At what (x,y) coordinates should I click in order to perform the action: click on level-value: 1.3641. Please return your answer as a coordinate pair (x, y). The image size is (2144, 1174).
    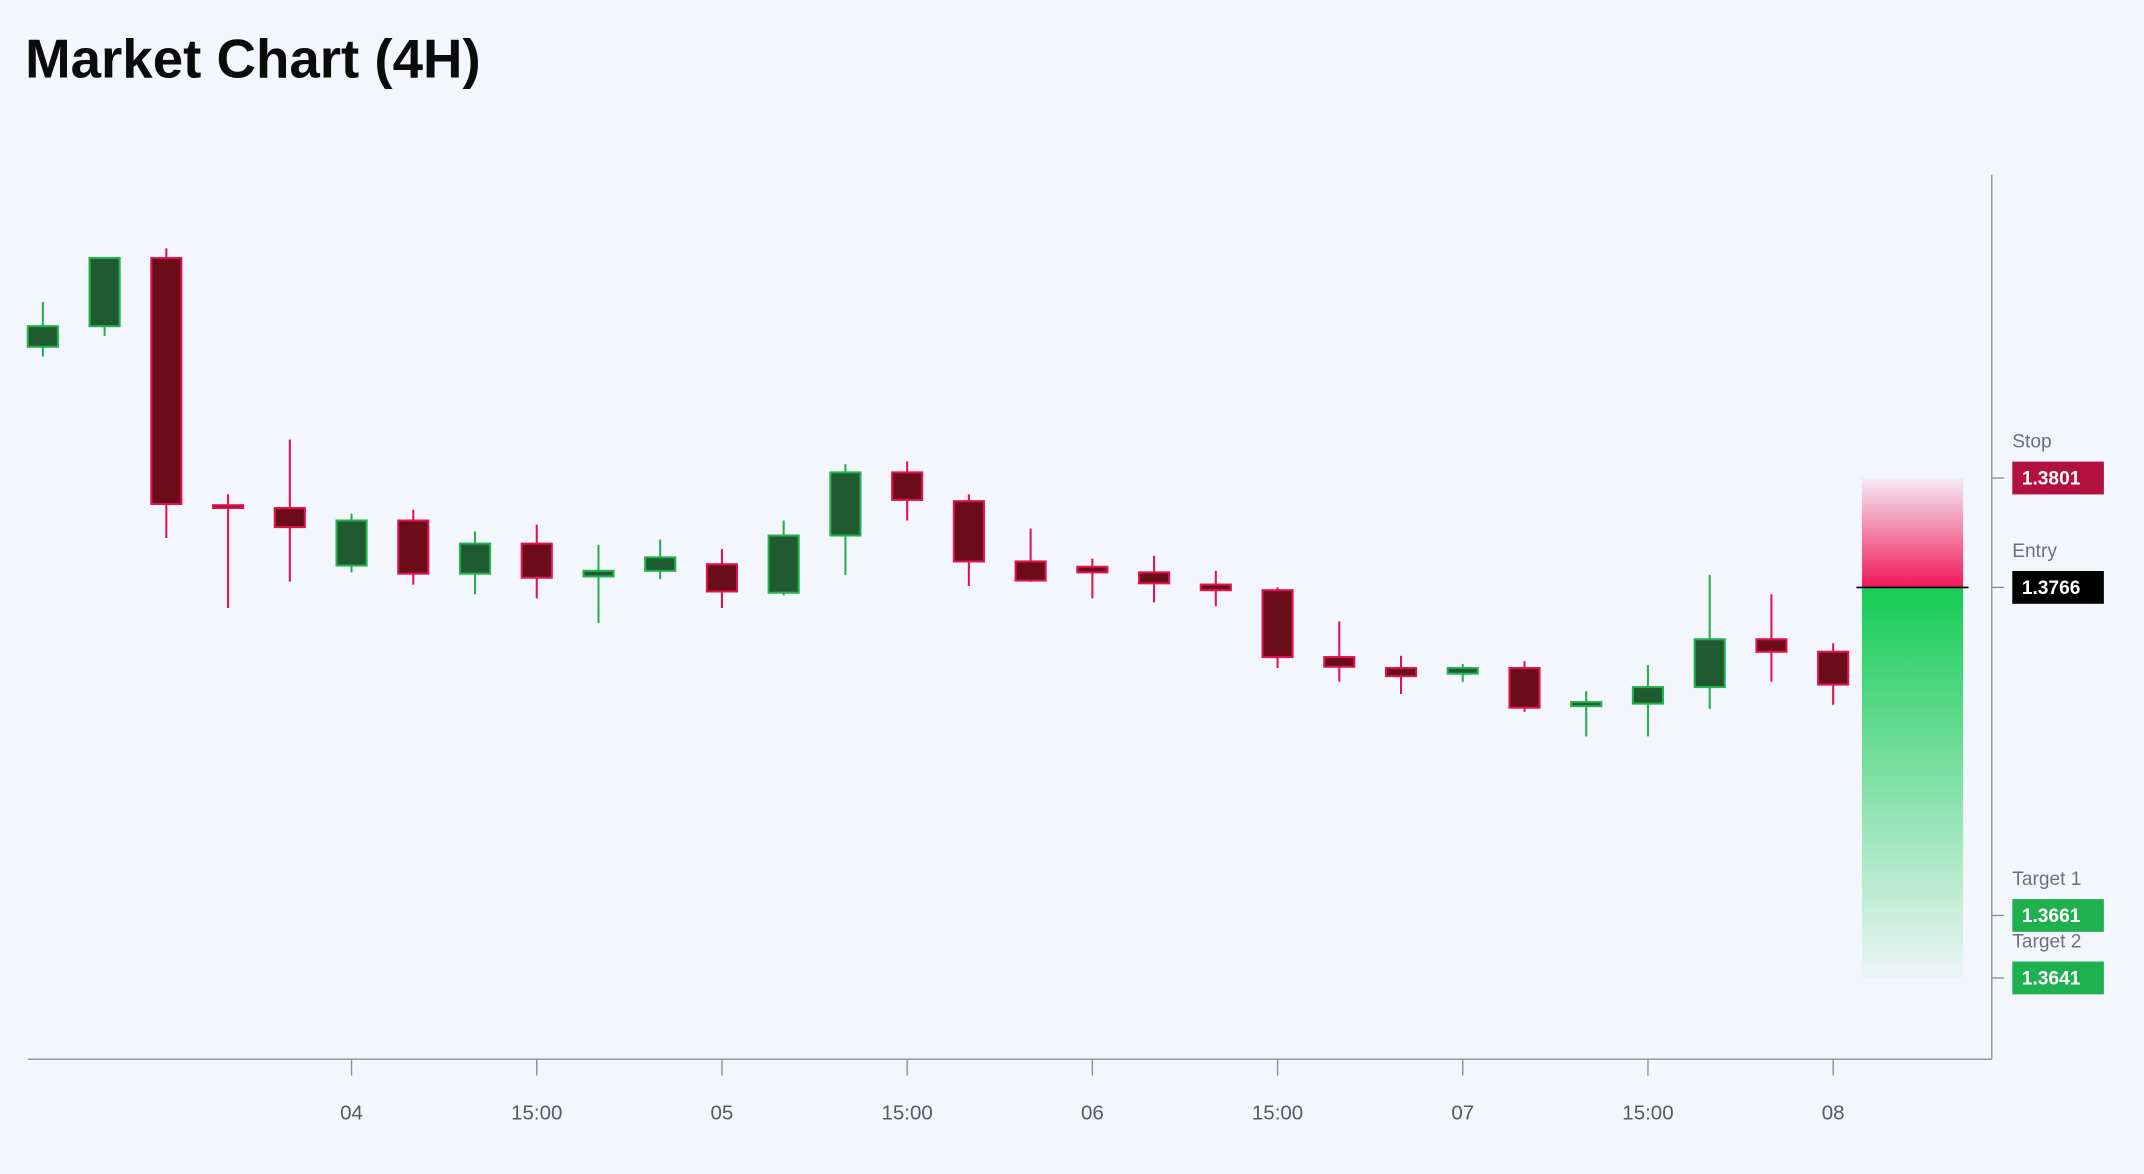
    Looking at the image, I should click on (2051, 978).